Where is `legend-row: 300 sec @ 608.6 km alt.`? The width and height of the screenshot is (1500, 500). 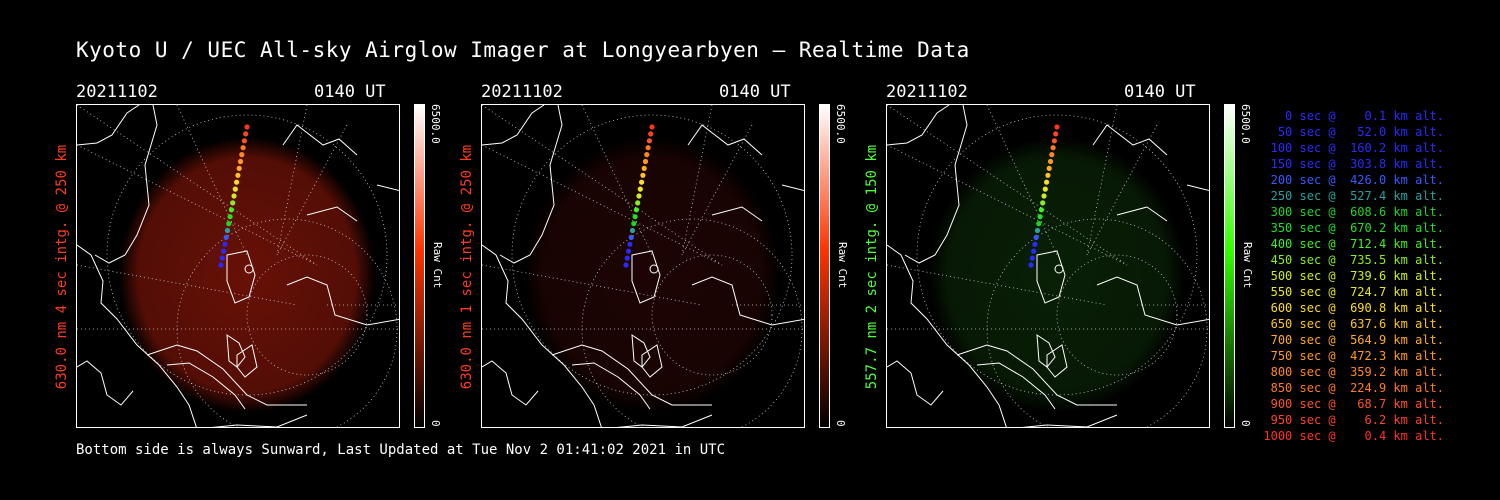
legend-row: 300 sec @ 608.6 km alt. is located at coordinates (1353, 212).